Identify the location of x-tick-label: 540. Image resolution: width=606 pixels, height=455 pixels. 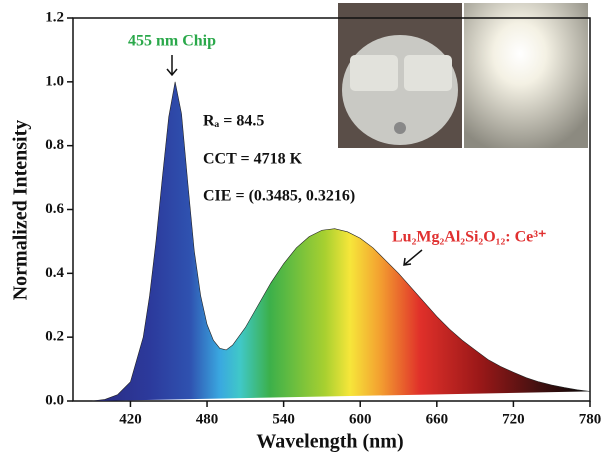
(283, 419).